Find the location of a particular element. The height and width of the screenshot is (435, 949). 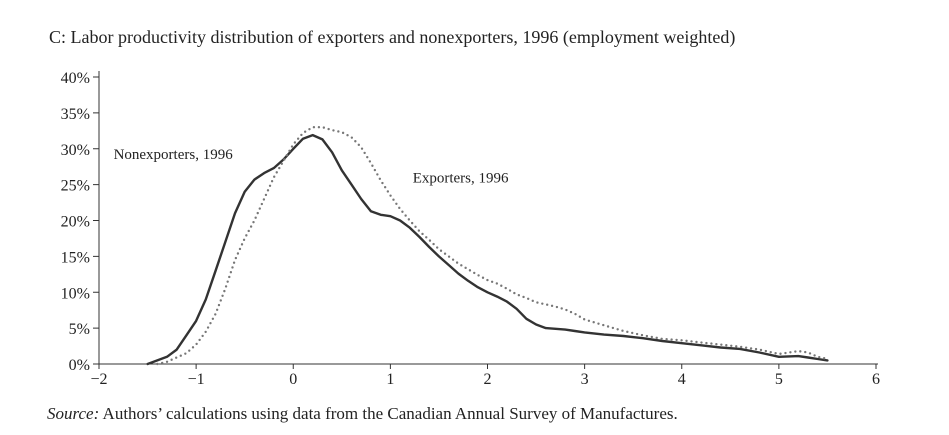

y-tick-label: 0% is located at coordinates (79, 365).